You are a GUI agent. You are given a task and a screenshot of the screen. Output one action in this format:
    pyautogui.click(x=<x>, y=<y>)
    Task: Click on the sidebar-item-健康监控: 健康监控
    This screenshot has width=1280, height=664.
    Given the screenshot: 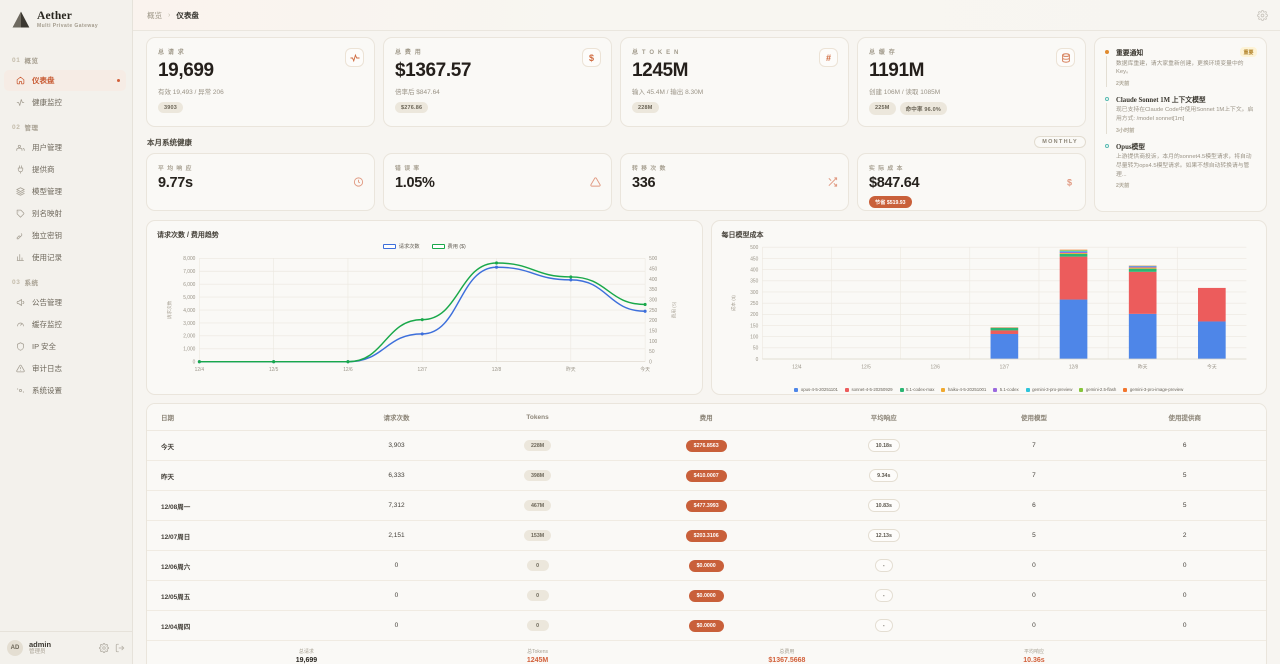 What is the action you would take?
    pyautogui.click(x=65, y=102)
    